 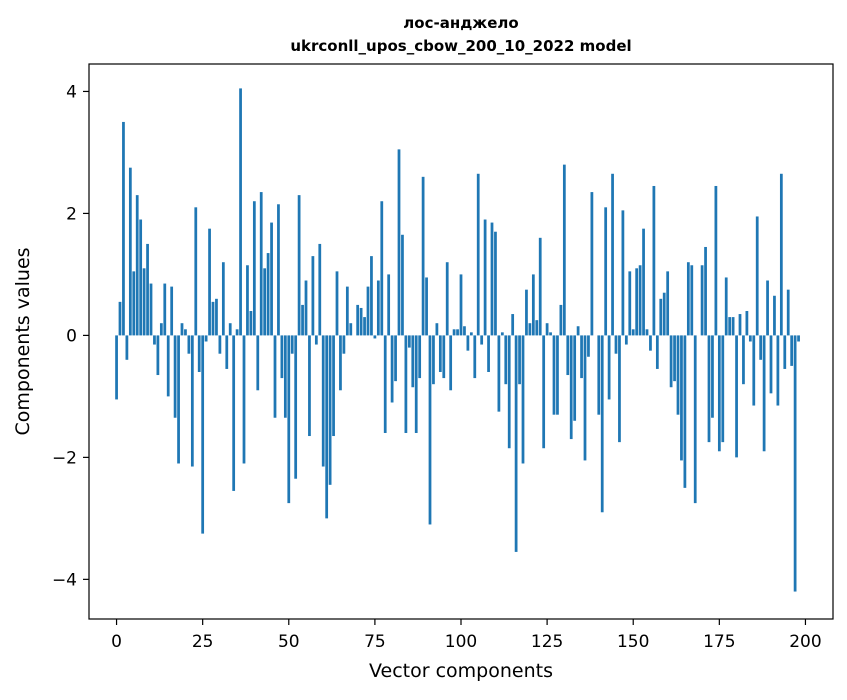 I want to click on y-tick-label: 4, so click(x=71, y=92).